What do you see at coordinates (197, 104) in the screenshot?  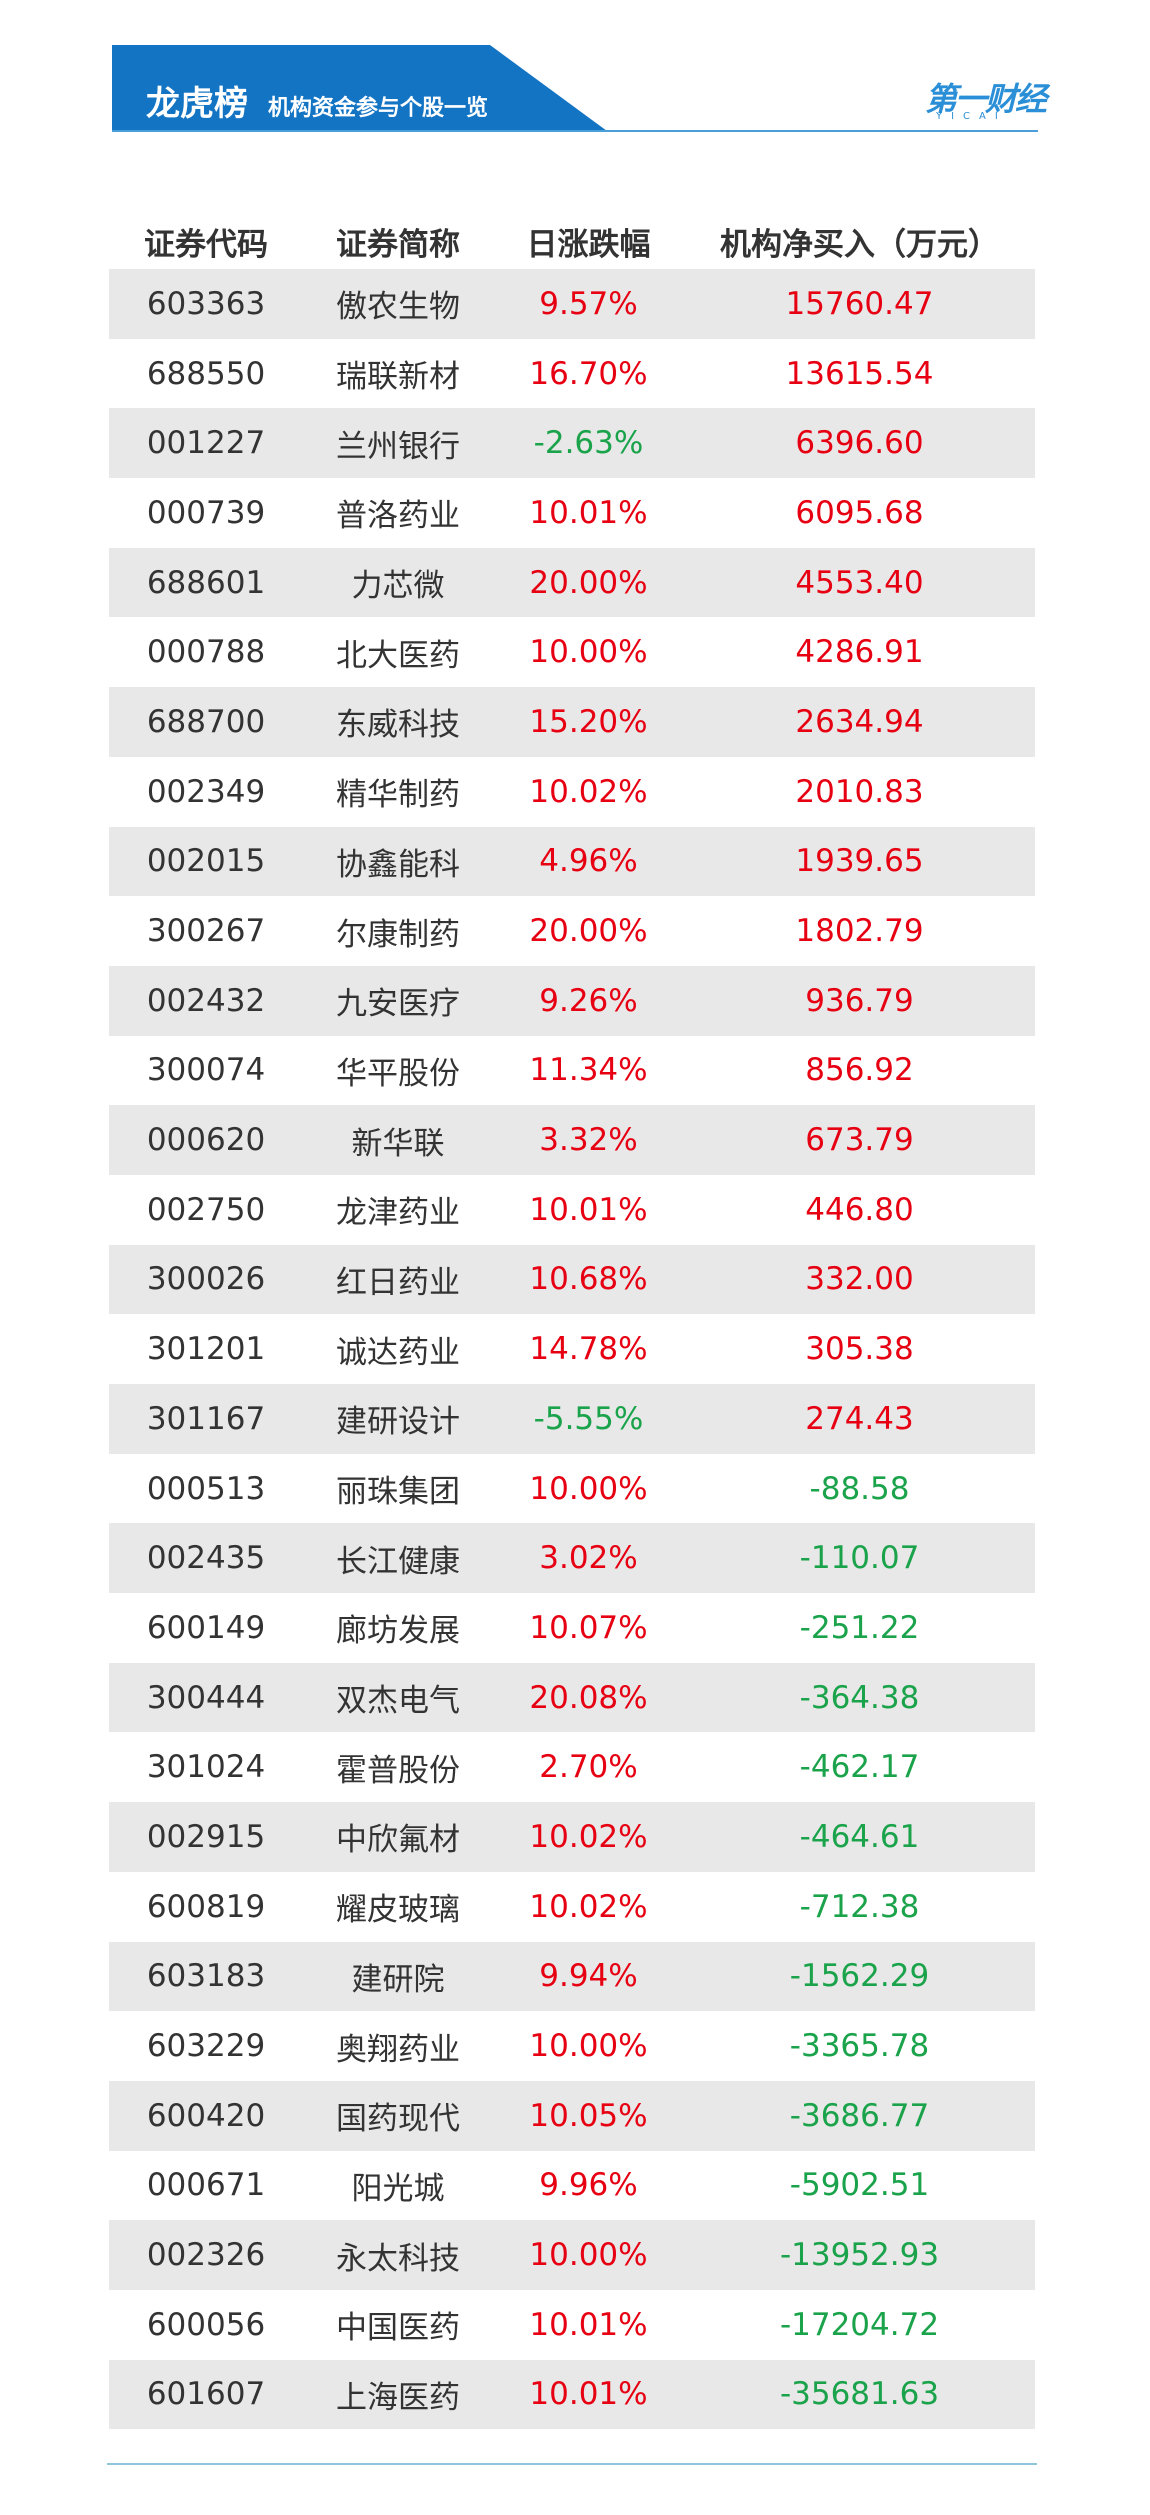 I see `title: 龙虎榜` at bounding box center [197, 104].